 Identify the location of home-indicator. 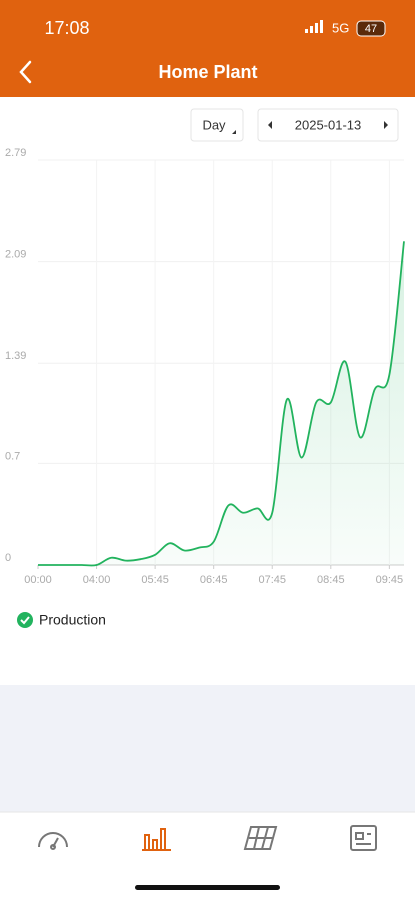
(207, 887).